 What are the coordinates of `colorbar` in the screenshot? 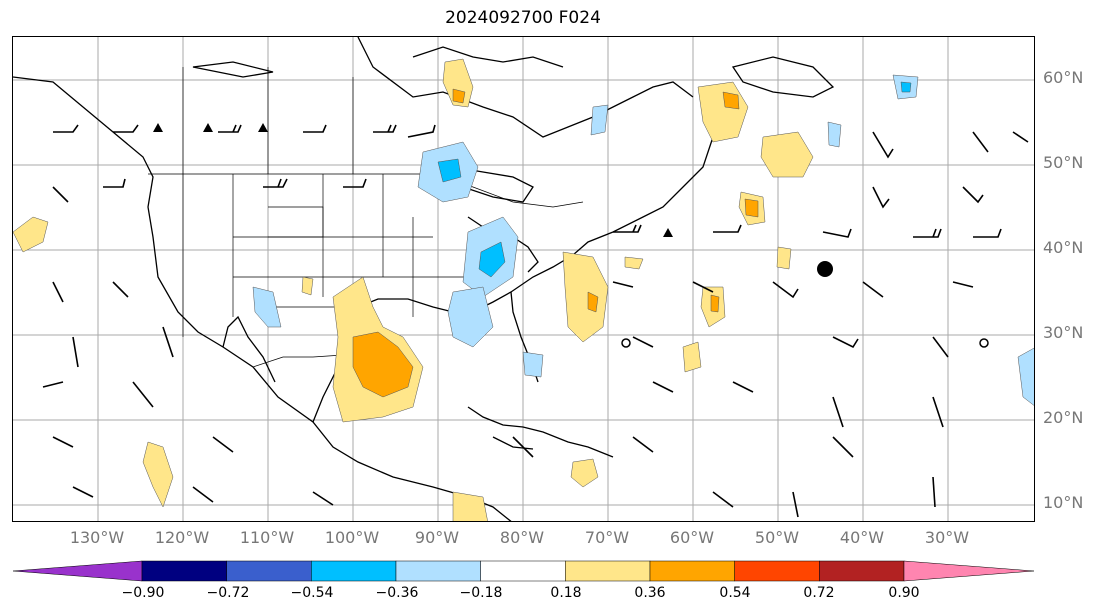 It's located at (523, 571).